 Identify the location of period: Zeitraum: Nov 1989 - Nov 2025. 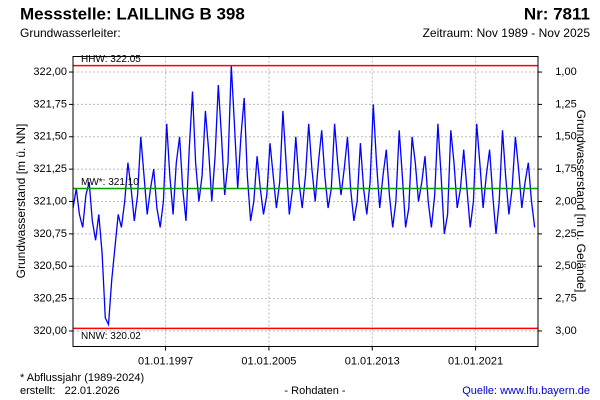
(507, 33).